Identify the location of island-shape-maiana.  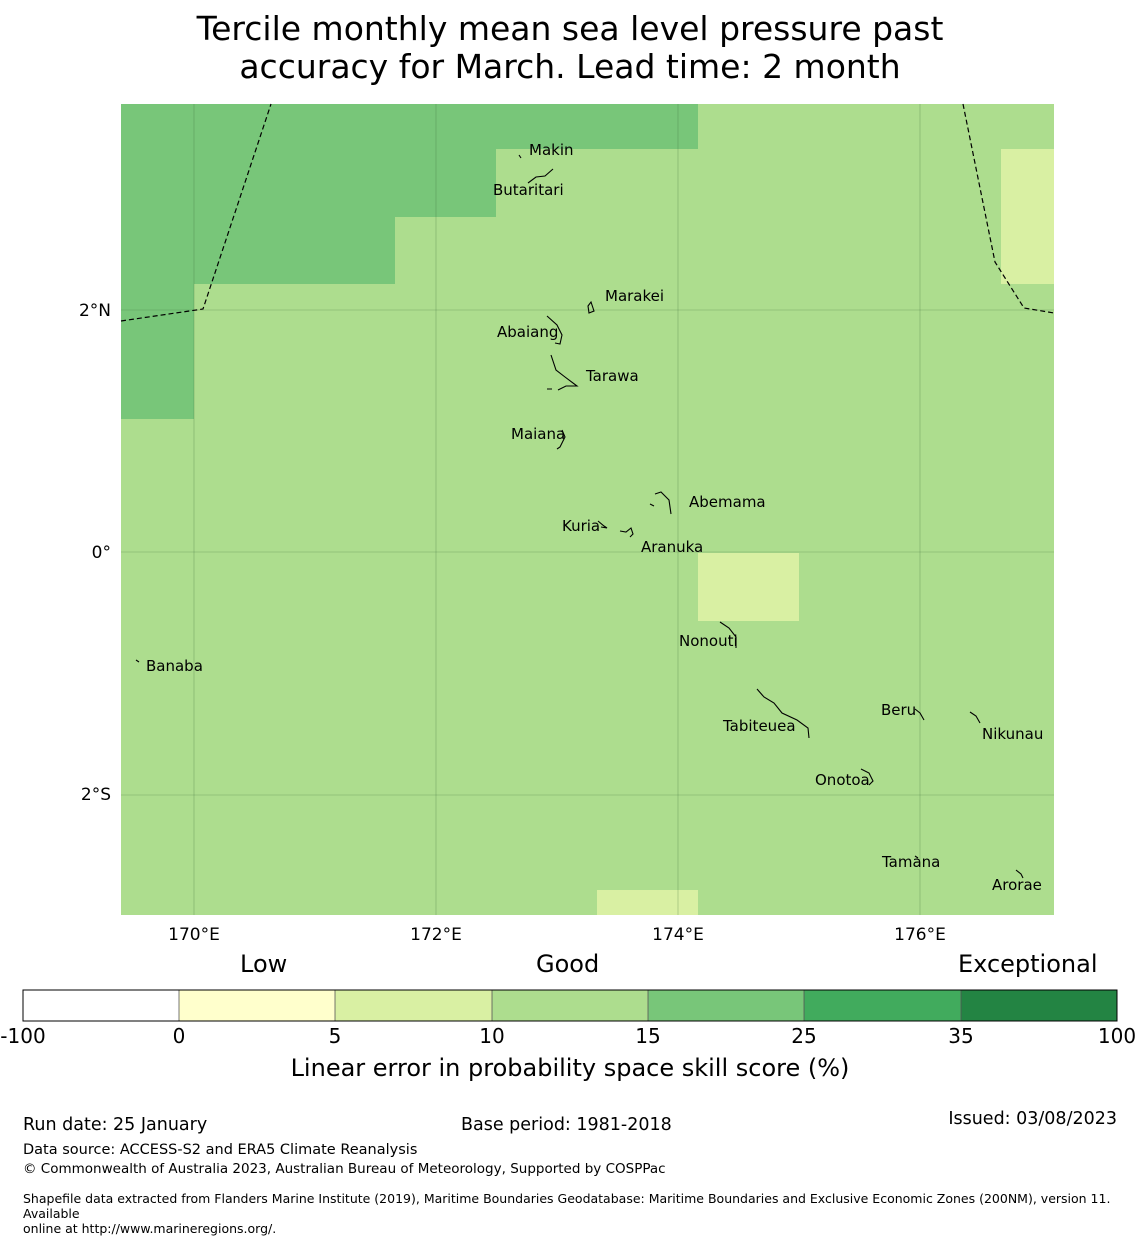
(561, 439).